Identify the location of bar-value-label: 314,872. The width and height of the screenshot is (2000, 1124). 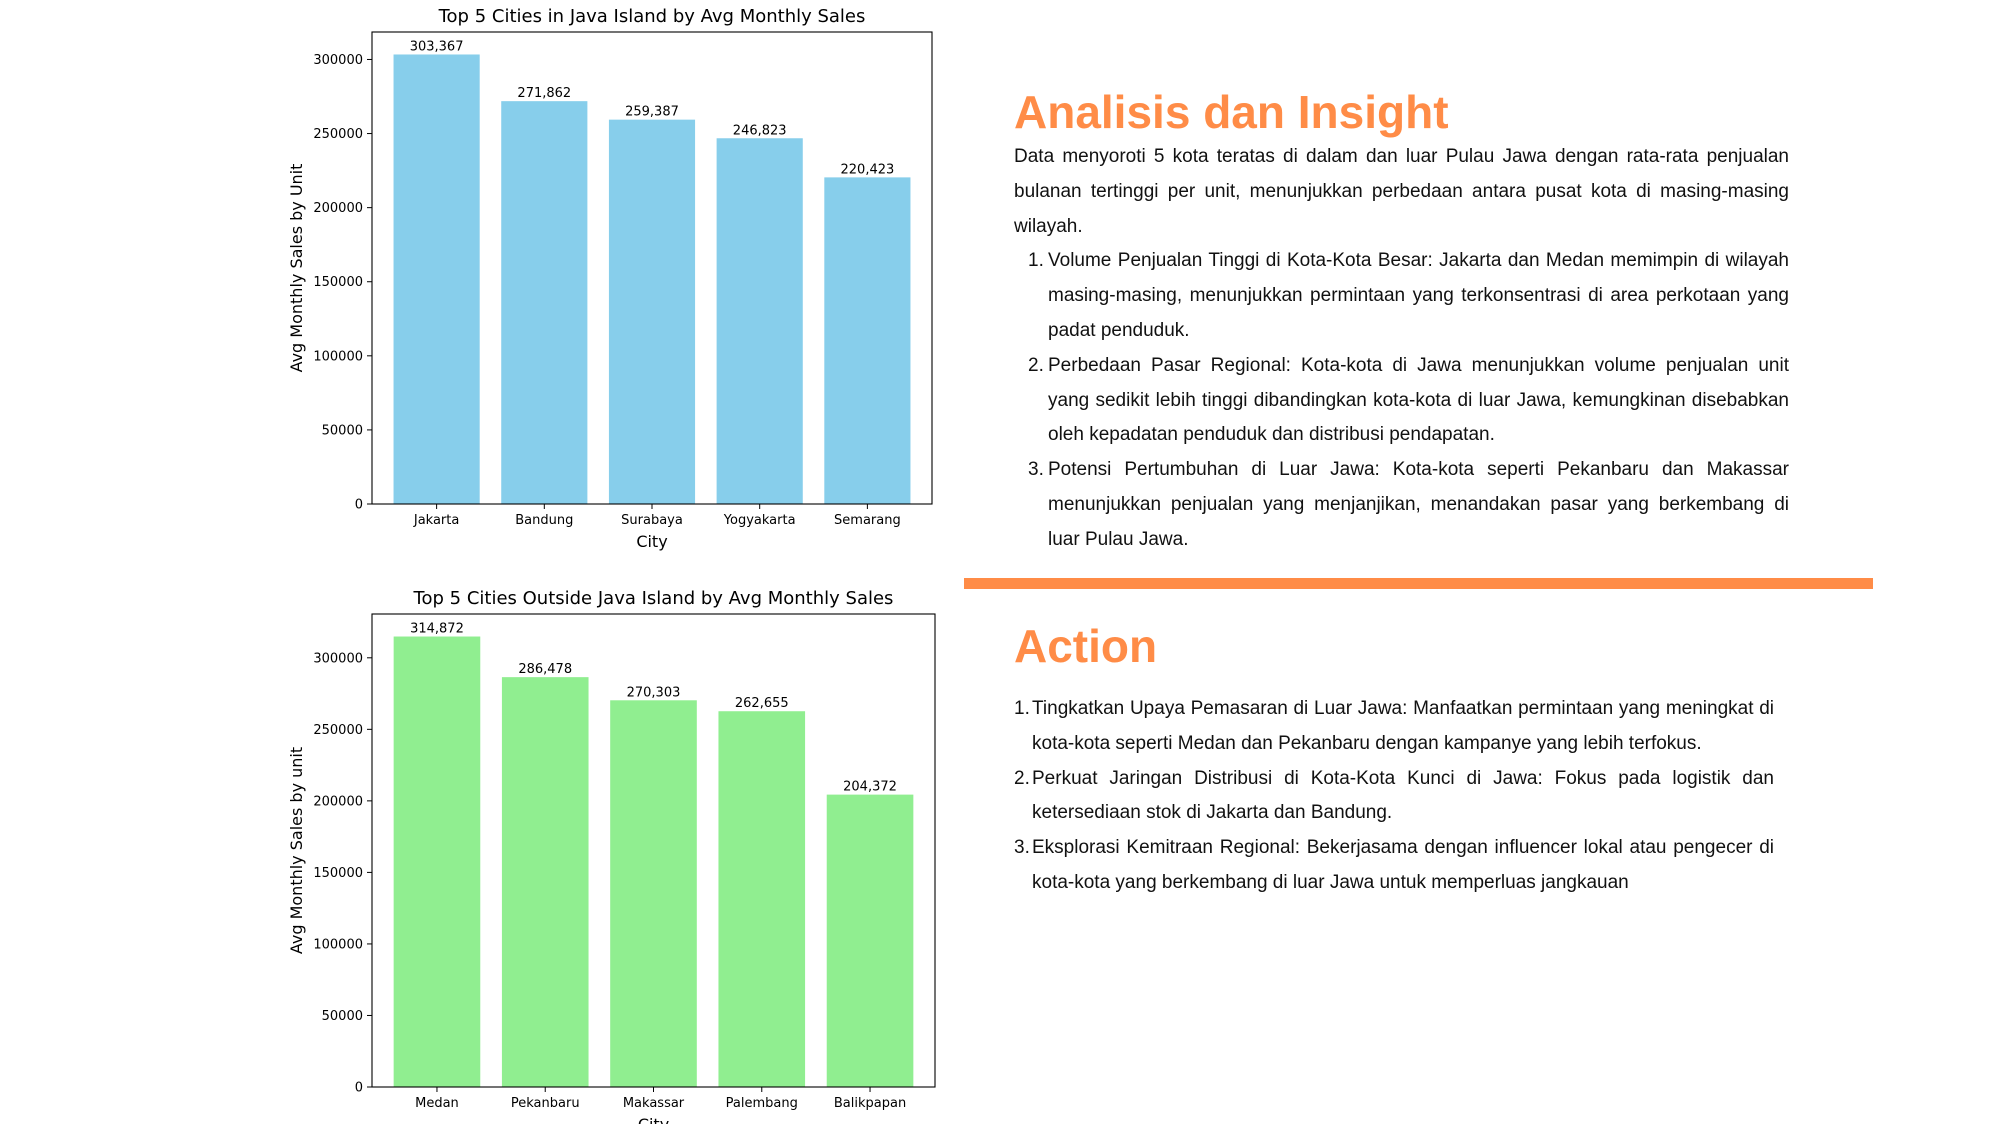
(437, 629).